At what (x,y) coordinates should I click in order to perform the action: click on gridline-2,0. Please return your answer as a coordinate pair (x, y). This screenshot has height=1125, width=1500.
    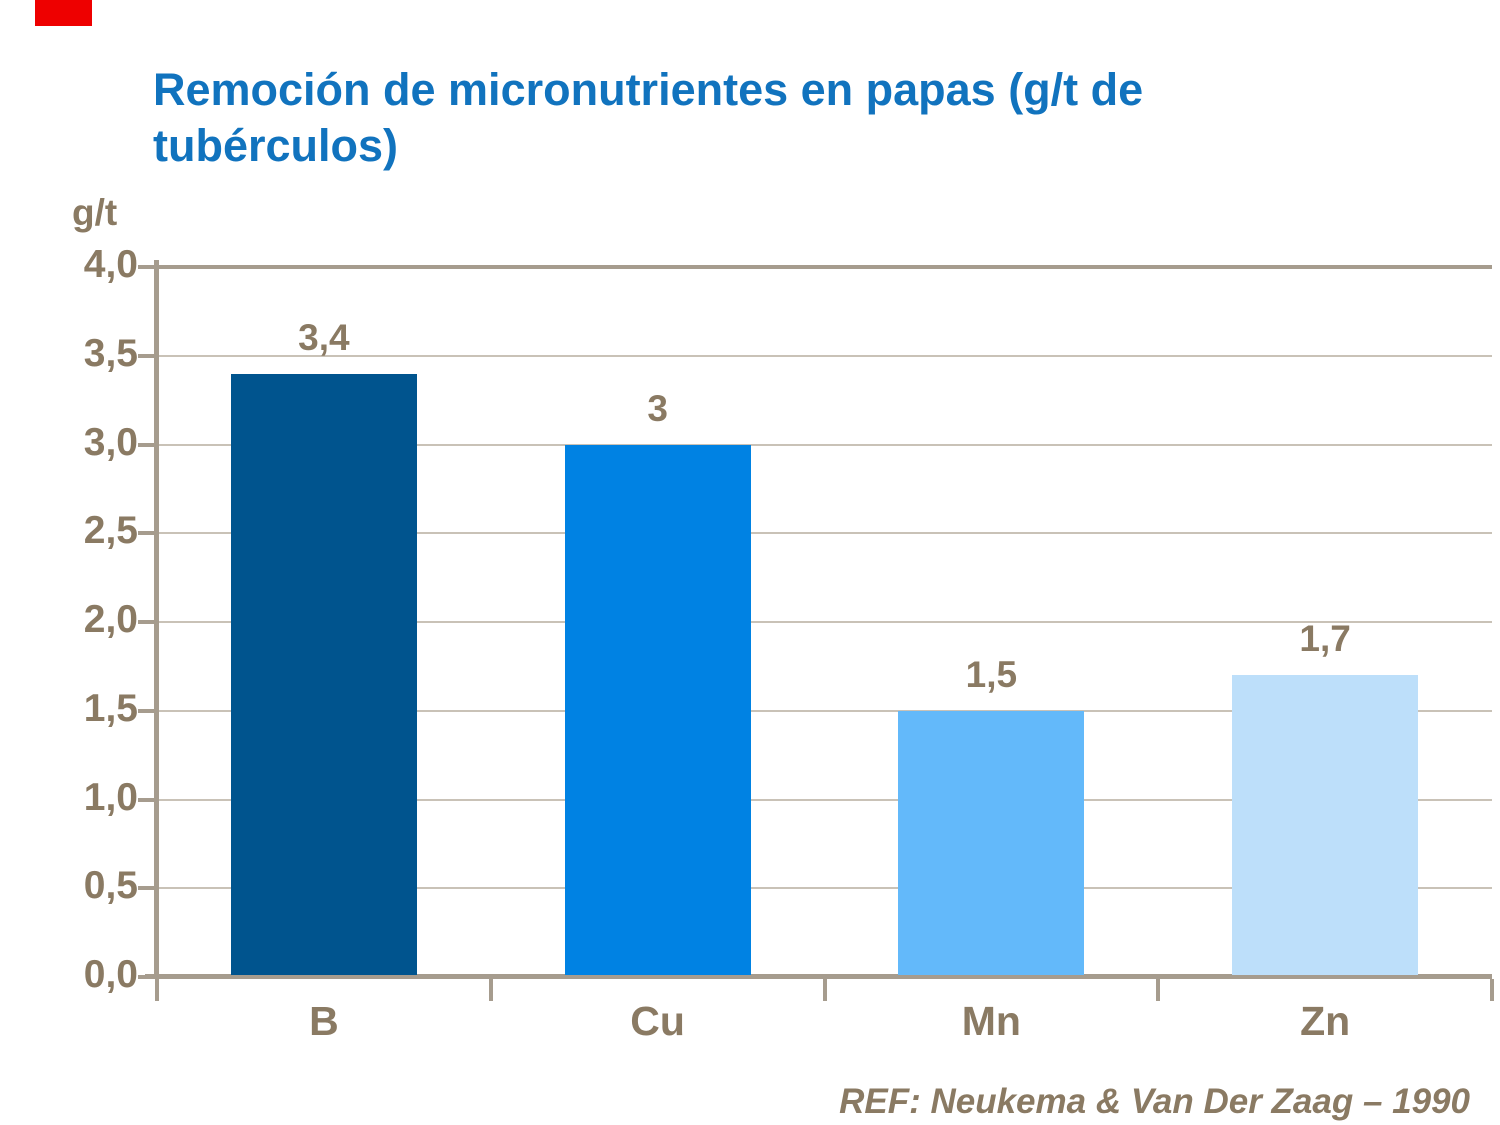
    Looking at the image, I should click on (824, 622).